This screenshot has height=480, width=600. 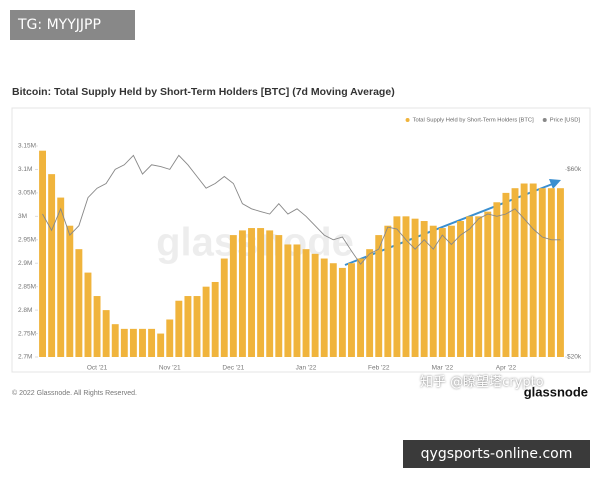 What do you see at coordinates (306, 368) in the screenshot?
I see `x-tick-label: Jan '22` at bounding box center [306, 368].